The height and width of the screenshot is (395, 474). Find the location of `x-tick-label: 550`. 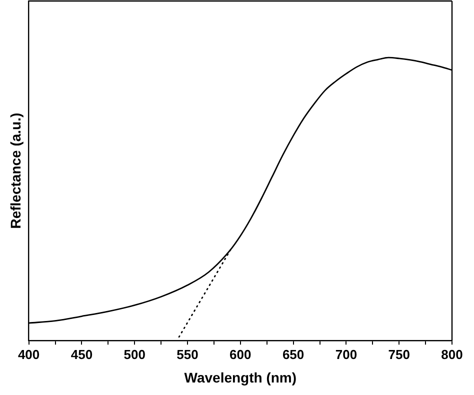

x-tick-label: 550 is located at coordinates (187, 354).